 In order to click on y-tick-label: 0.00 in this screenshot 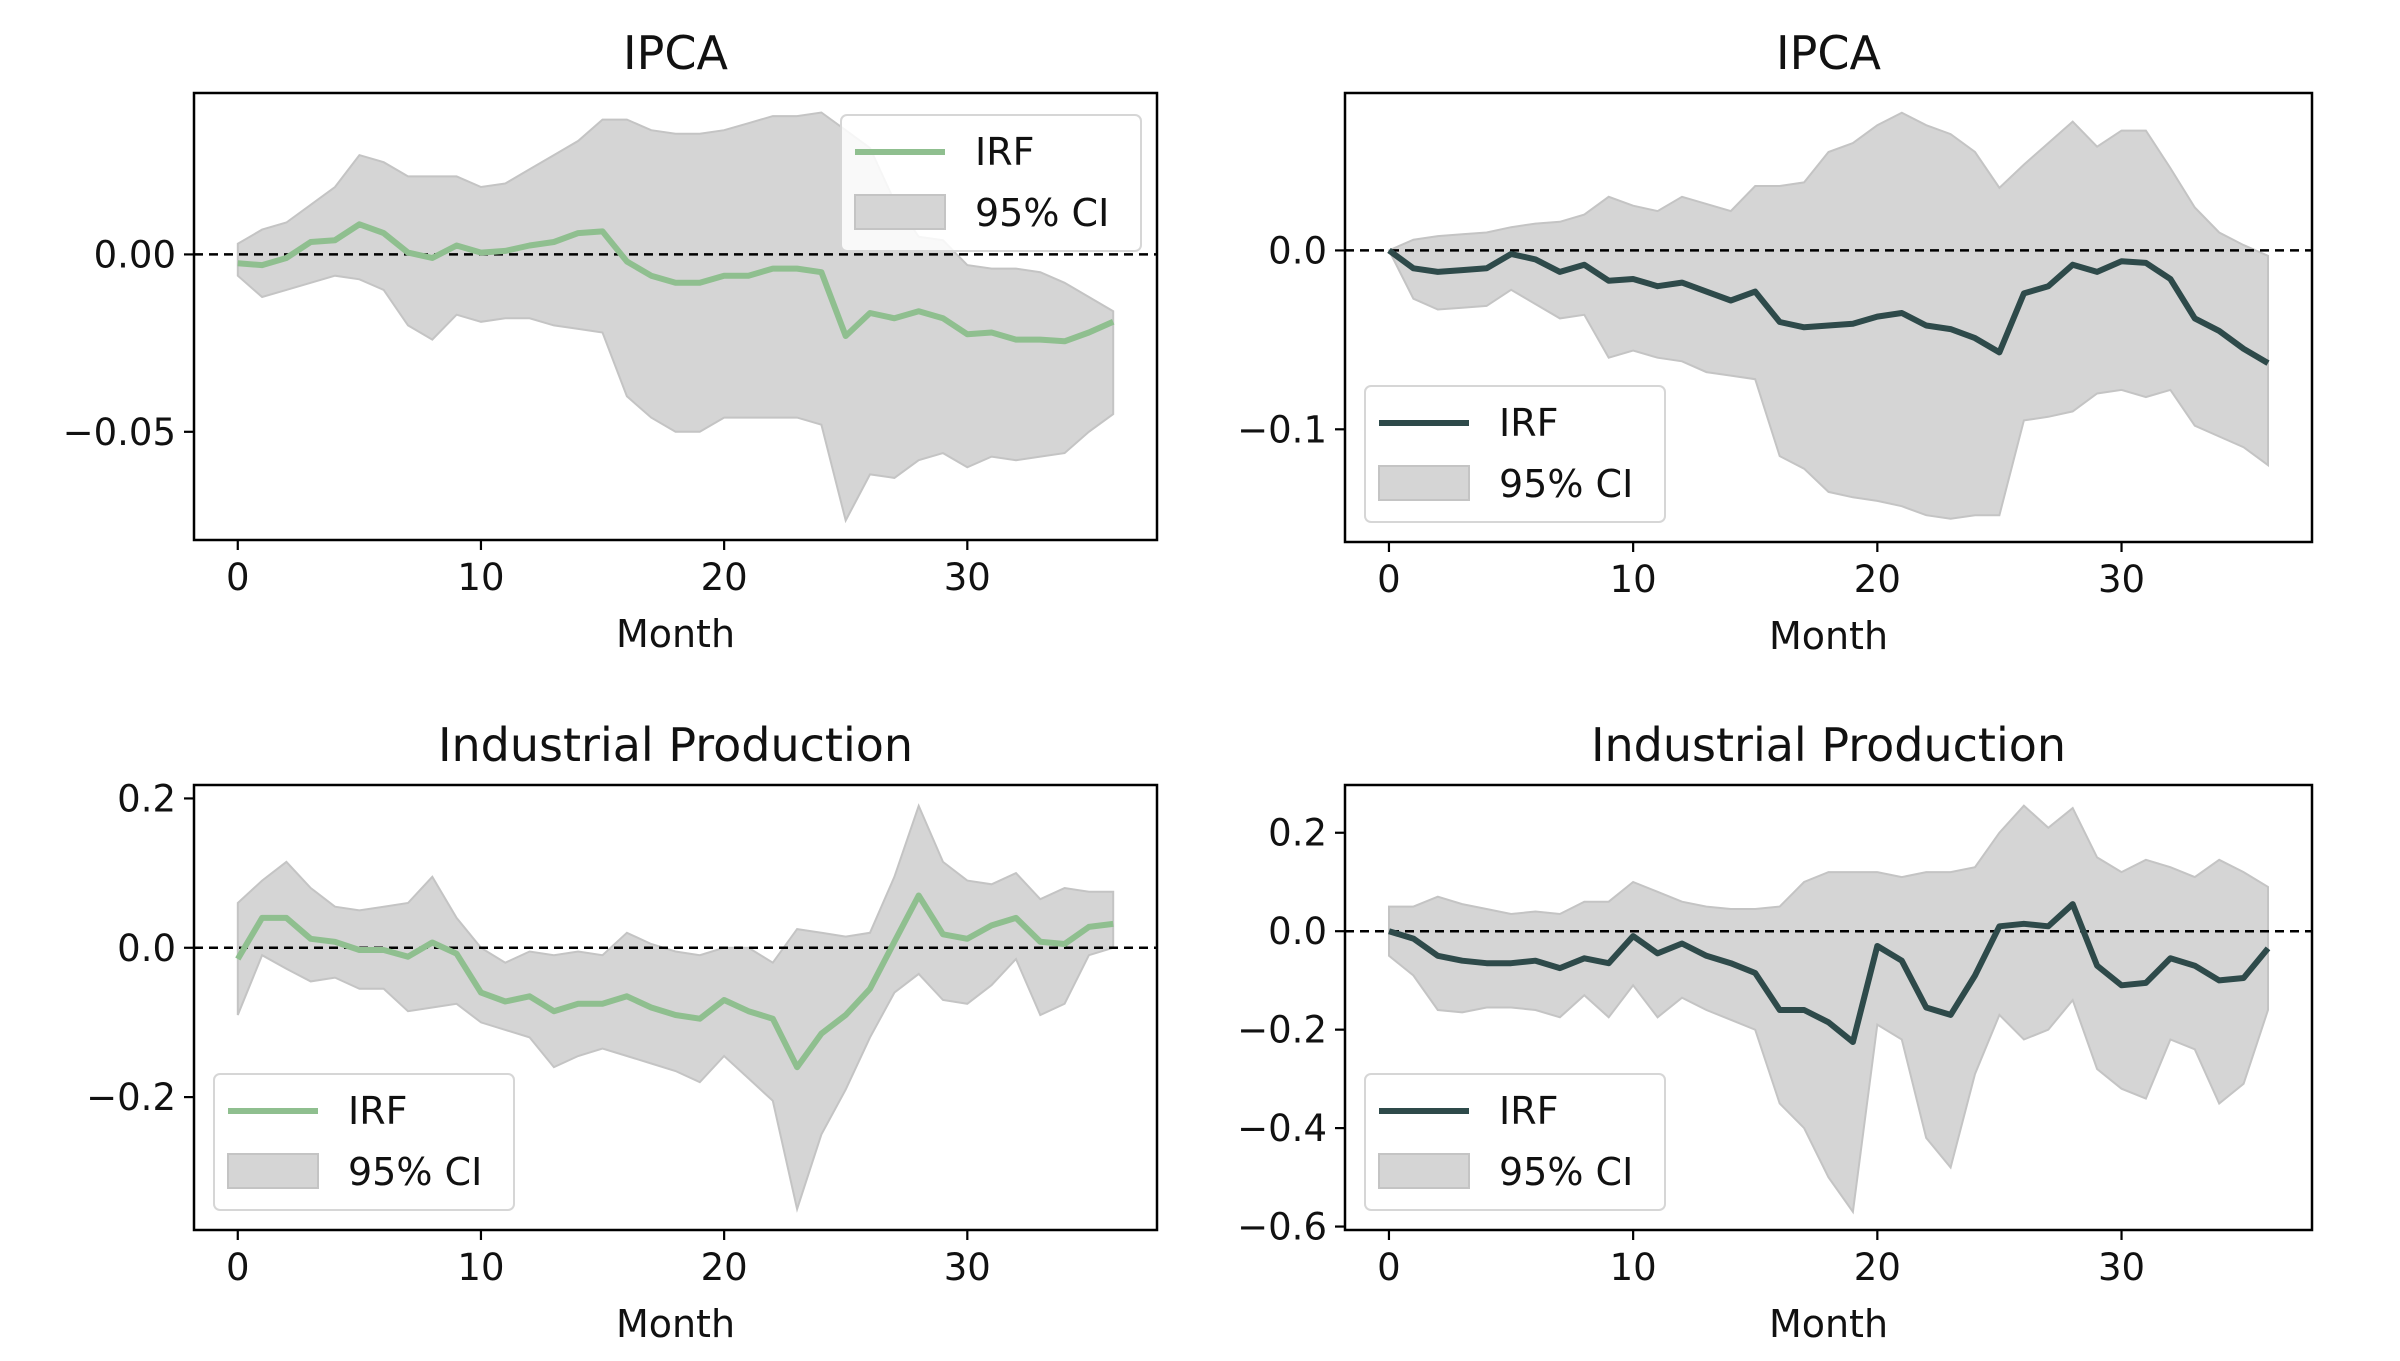, I will do `click(135, 254)`.